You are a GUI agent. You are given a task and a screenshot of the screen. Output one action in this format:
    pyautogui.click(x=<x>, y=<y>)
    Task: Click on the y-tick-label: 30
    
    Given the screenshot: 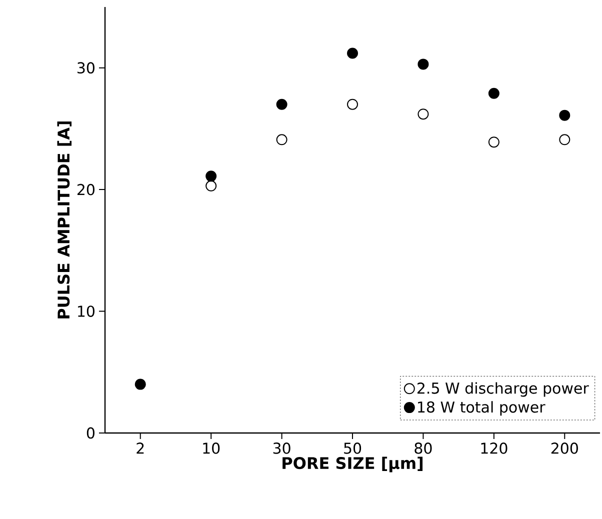 What is the action you would take?
    pyautogui.click(x=86, y=68)
    